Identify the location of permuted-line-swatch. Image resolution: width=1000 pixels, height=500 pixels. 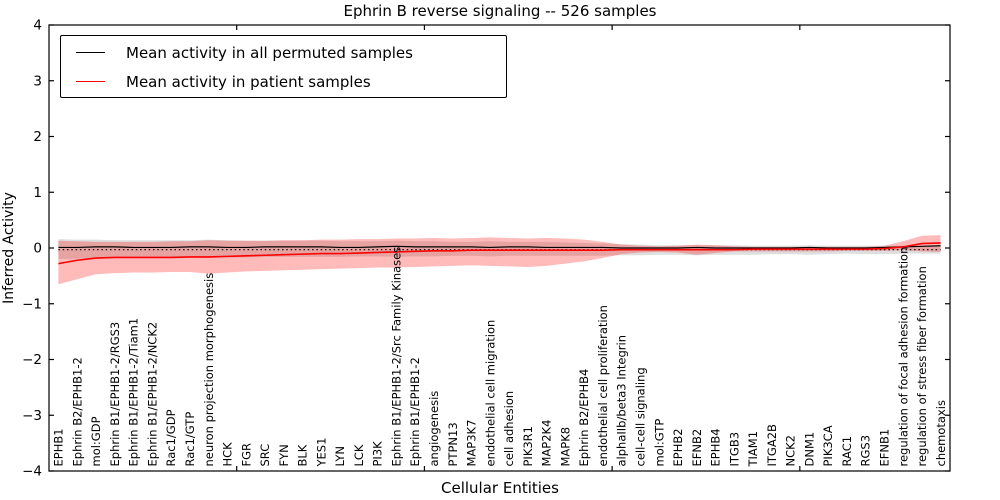
(90, 52).